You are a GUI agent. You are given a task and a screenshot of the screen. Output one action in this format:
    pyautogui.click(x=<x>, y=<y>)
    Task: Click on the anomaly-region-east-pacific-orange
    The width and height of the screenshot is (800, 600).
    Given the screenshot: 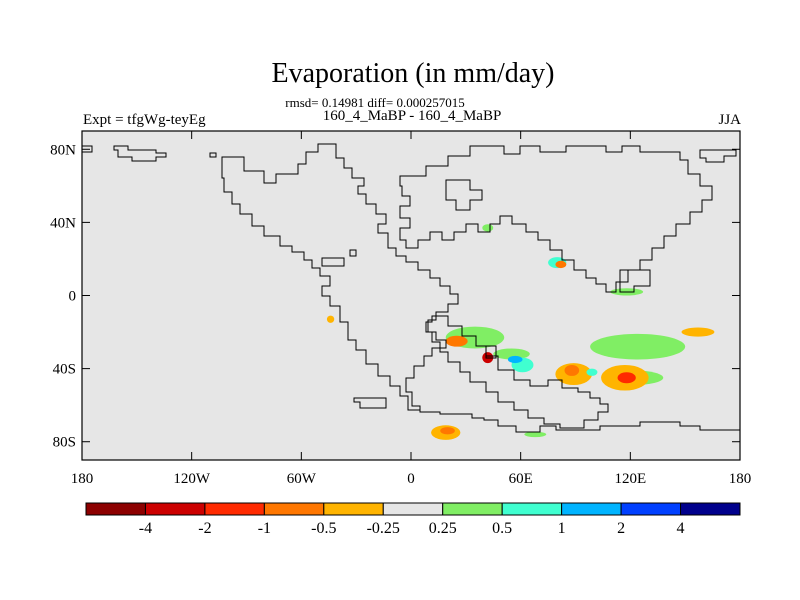 What is the action you would take?
    pyautogui.click(x=698, y=332)
    